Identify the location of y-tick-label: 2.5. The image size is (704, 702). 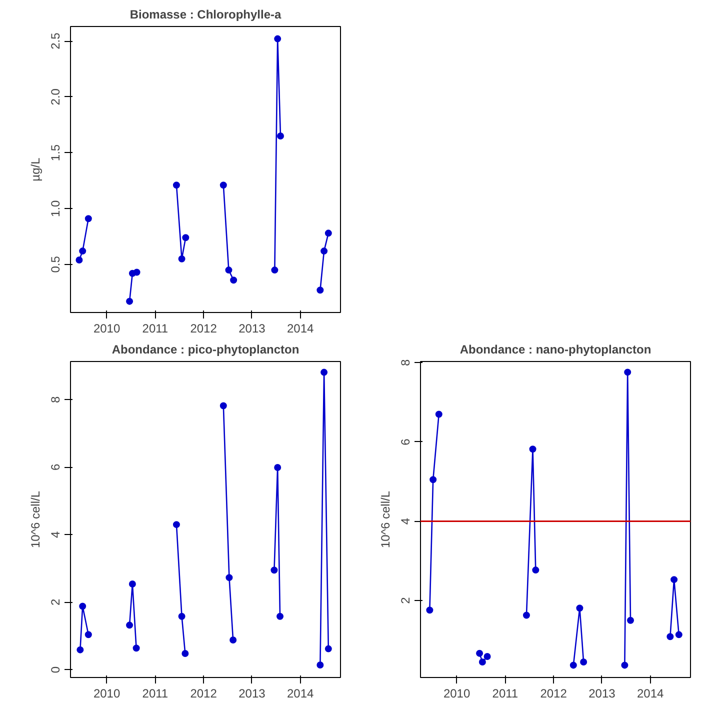
(55, 41).